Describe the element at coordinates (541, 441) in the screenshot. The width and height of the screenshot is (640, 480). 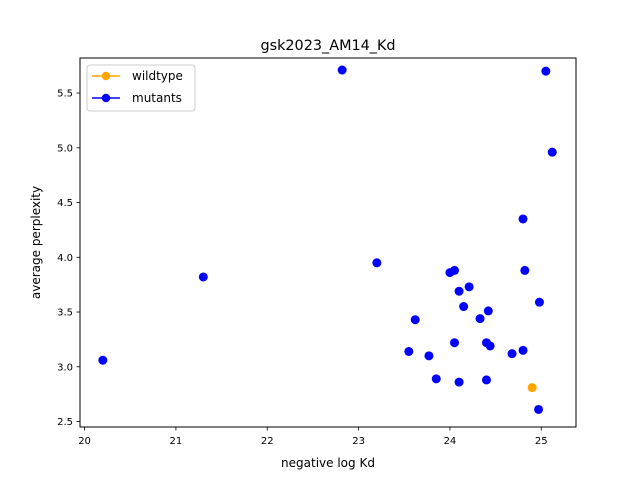
I see `x-tick-label: 25` at that location.